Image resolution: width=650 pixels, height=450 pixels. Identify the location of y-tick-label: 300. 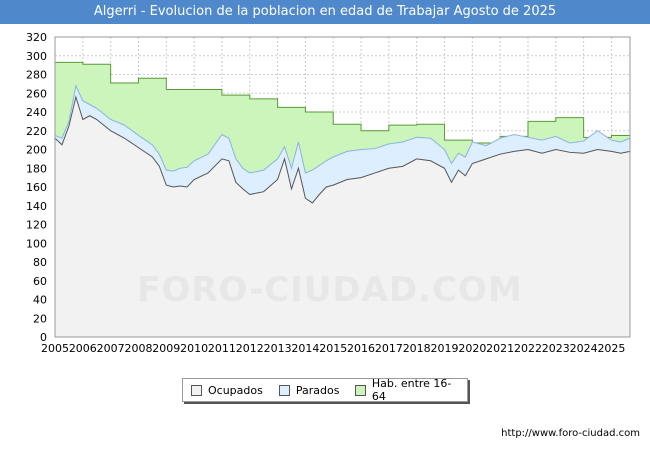
(36, 56).